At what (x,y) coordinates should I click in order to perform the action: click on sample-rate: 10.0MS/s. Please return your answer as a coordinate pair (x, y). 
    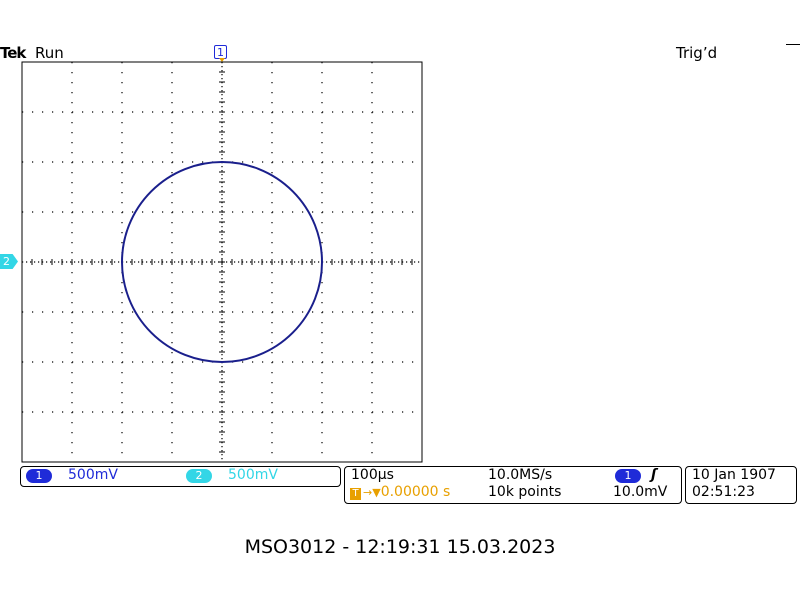
    Looking at the image, I should click on (520, 475).